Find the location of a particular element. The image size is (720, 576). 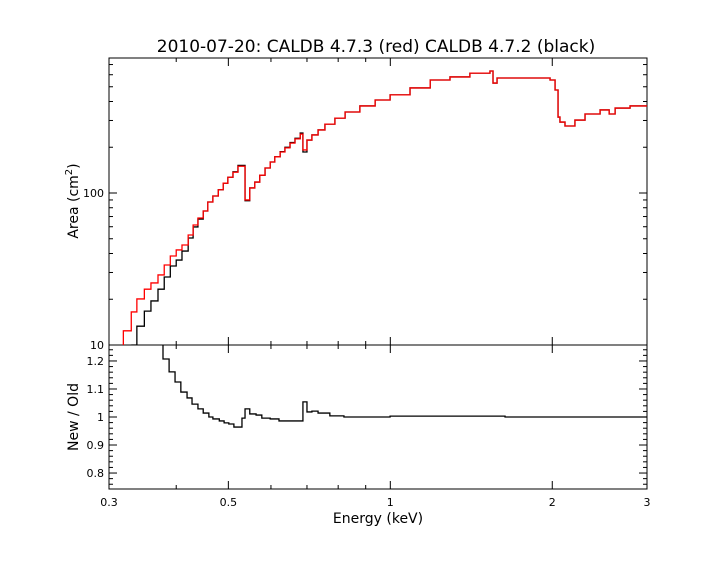

x-axis-label: Energy (keV) is located at coordinates (378, 519).